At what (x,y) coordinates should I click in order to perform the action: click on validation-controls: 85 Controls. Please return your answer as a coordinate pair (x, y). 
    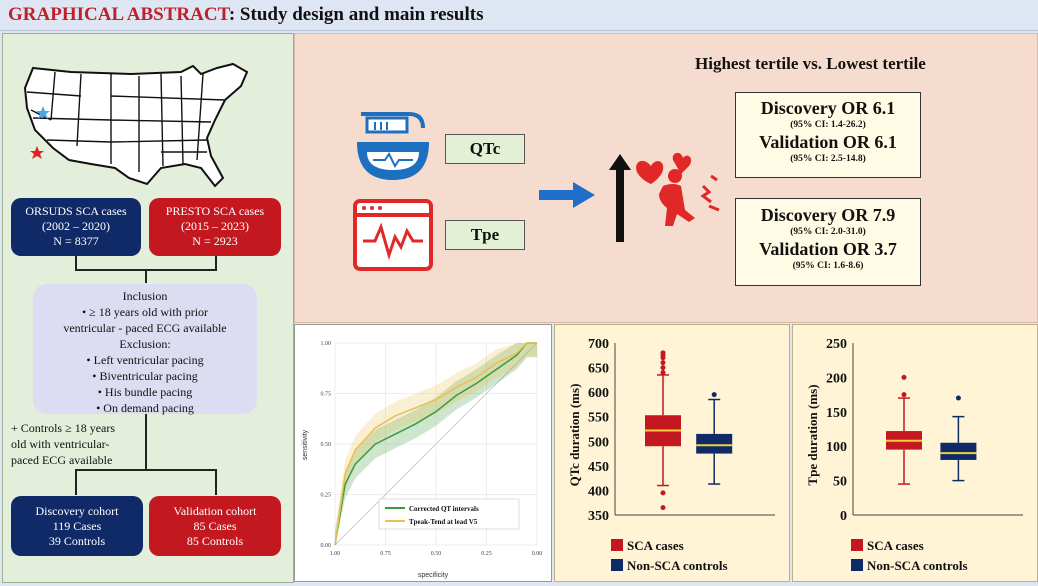
    Looking at the image, I should click on (215, 541).